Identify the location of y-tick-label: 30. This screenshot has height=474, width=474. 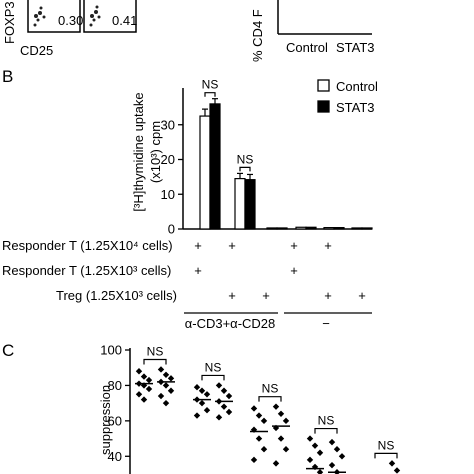
(168, 124).